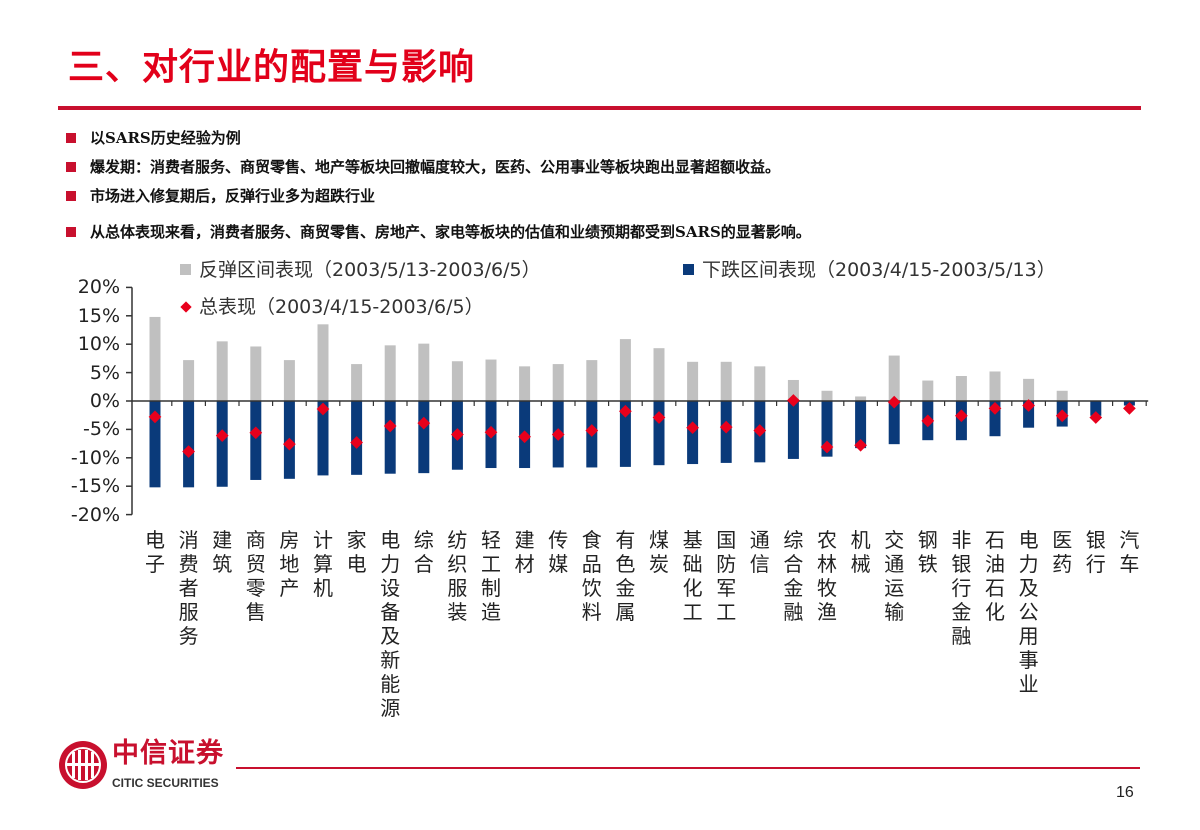  I want to click on legend-red-diamond-icon, so click(186, 307).